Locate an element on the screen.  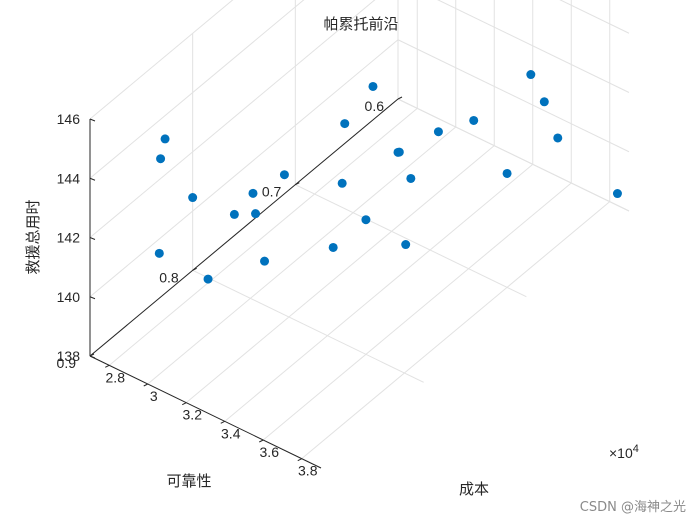
x-tick-label: 3.8 is located at coordinates (308, 471).